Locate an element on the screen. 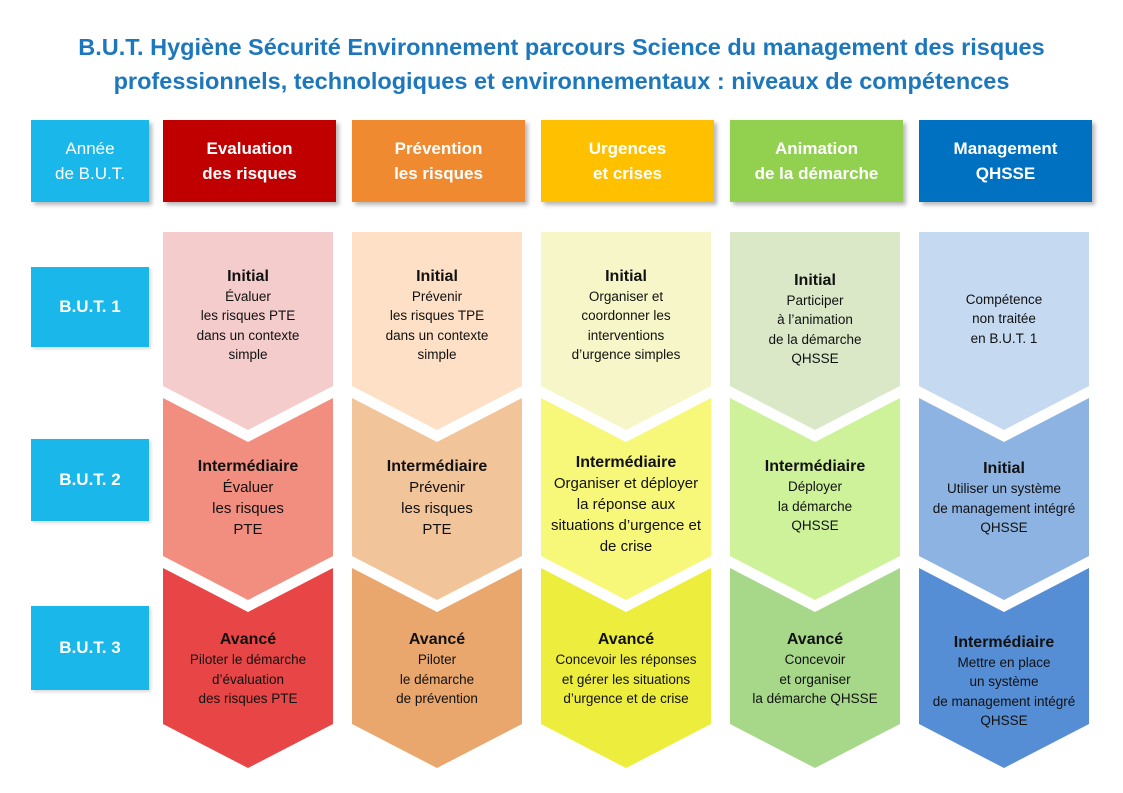 This screenshot has height=793, width=1123. cell-description: Compétence non traitée en B.U.T. 1 is located at coordinates (1004, 318).